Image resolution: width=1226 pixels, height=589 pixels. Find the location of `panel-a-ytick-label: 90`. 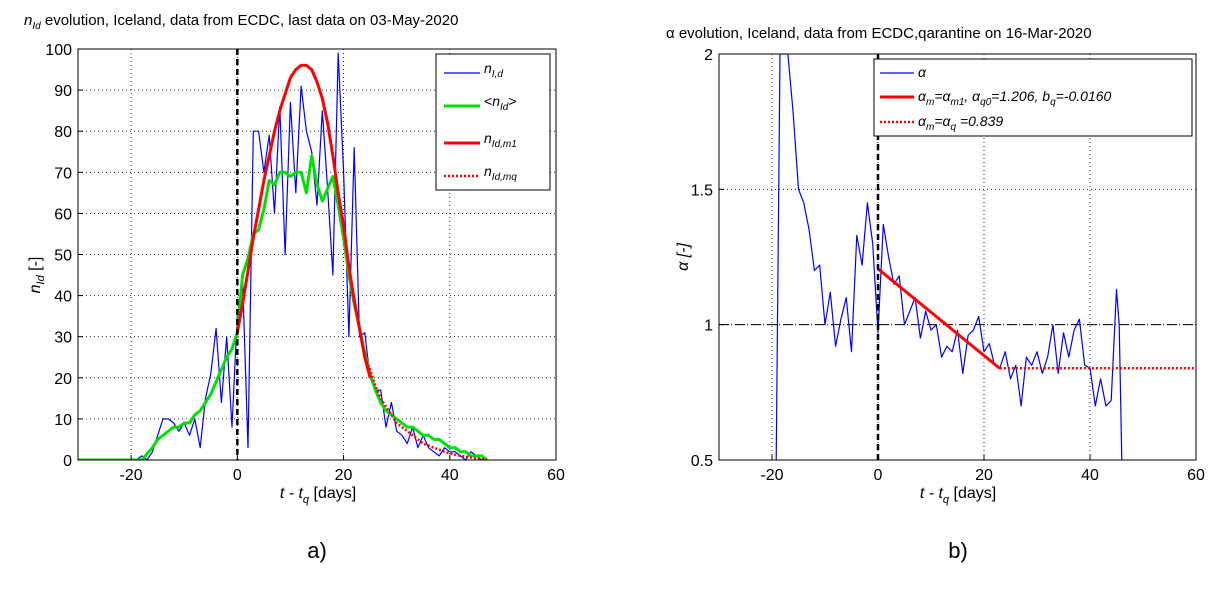

panel-a-ytick-label: 90 is located at coordinates (63, 91).